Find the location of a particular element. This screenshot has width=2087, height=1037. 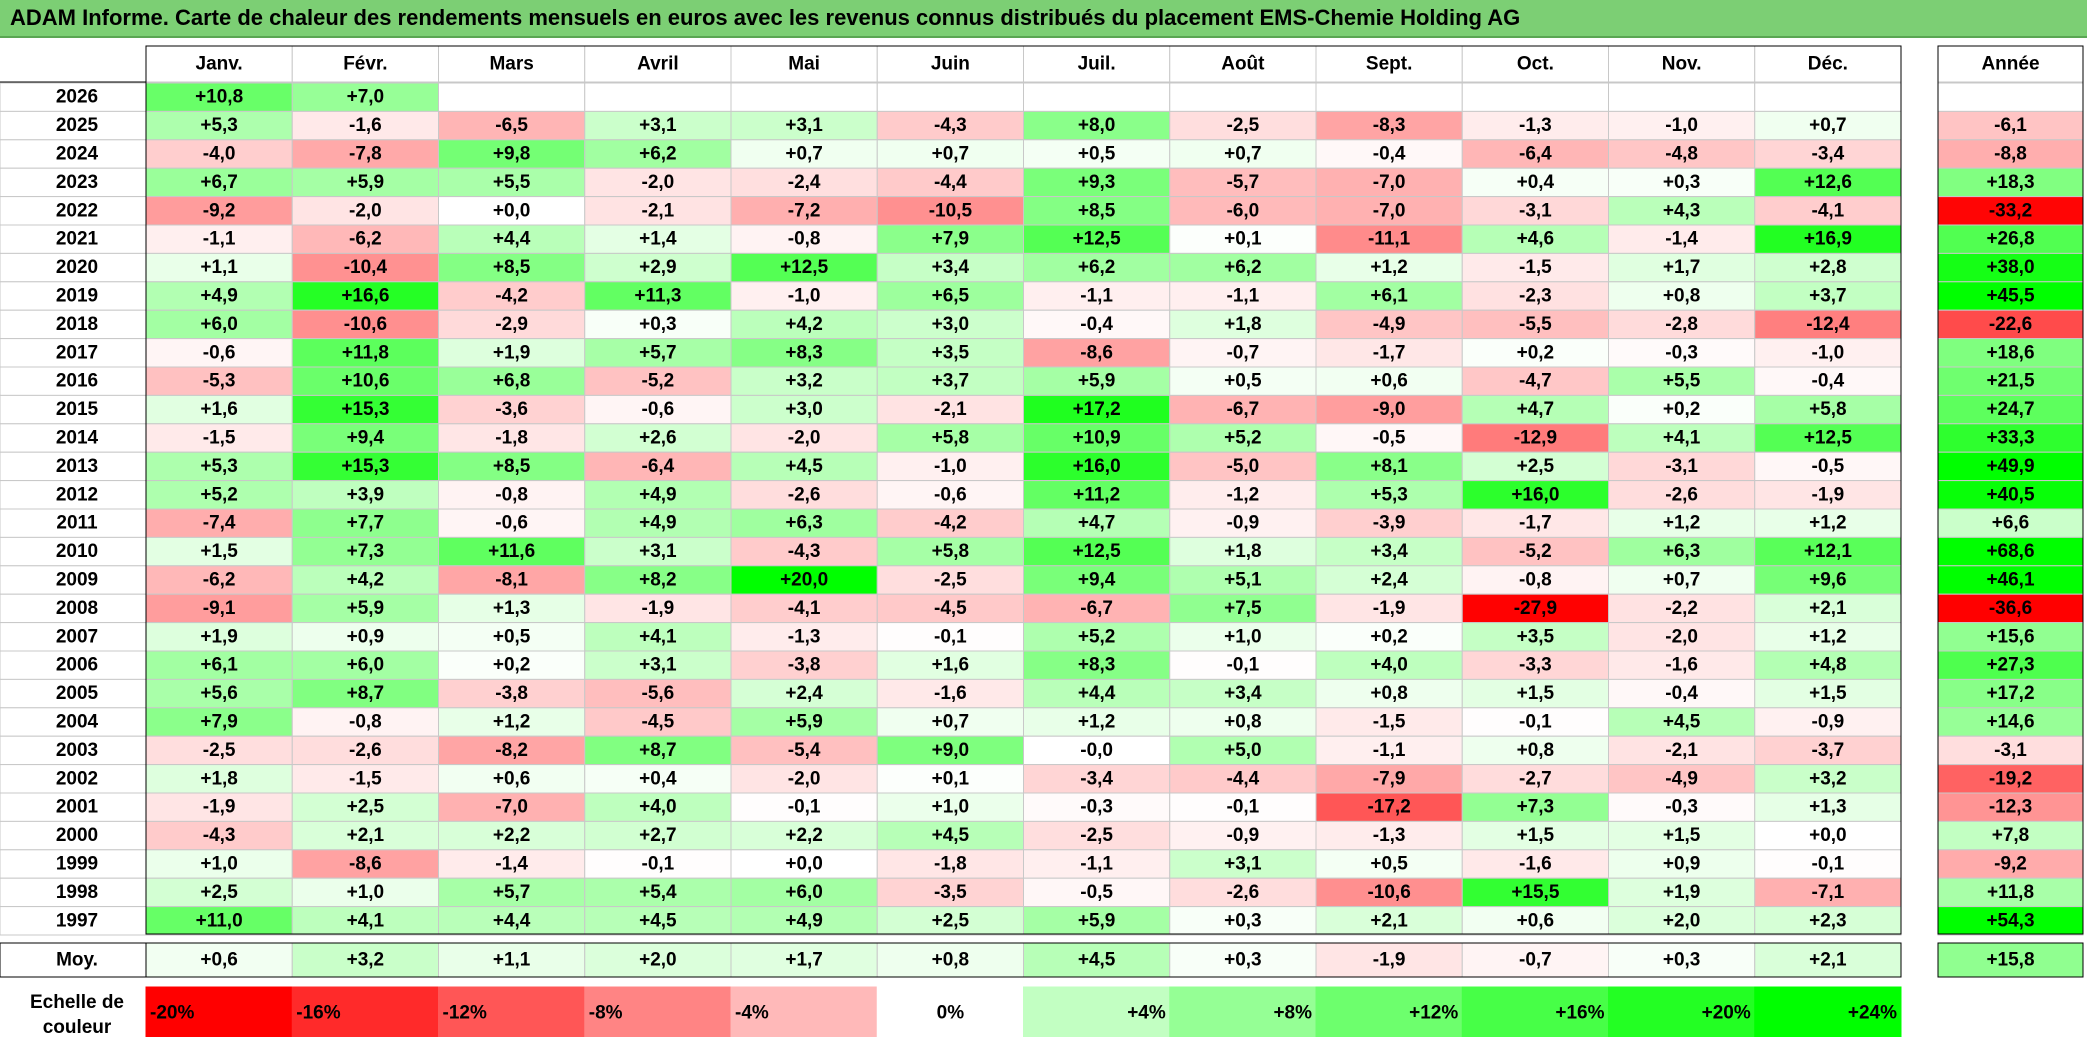

heatmap-value: -5,2 is located at coordinates (658, 381).